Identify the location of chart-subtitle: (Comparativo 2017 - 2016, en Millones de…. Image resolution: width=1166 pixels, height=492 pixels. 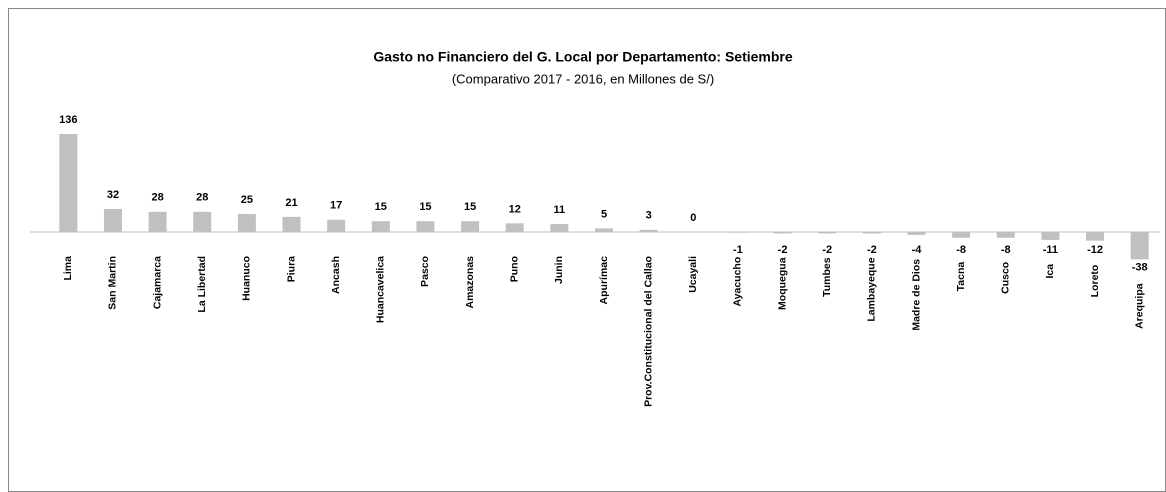
(583, 78).